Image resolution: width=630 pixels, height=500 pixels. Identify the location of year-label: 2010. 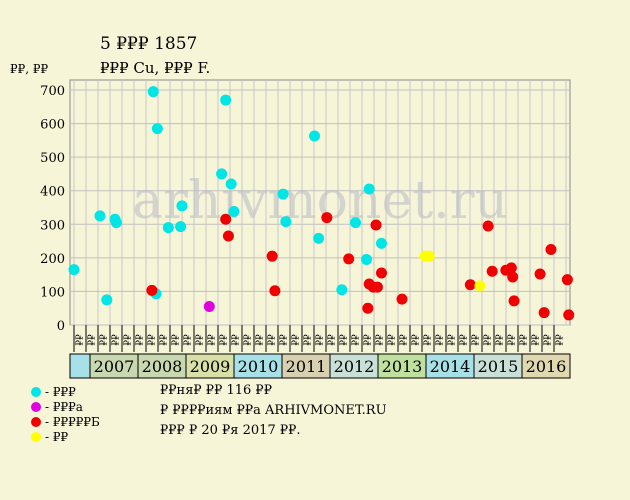
(258, 366).